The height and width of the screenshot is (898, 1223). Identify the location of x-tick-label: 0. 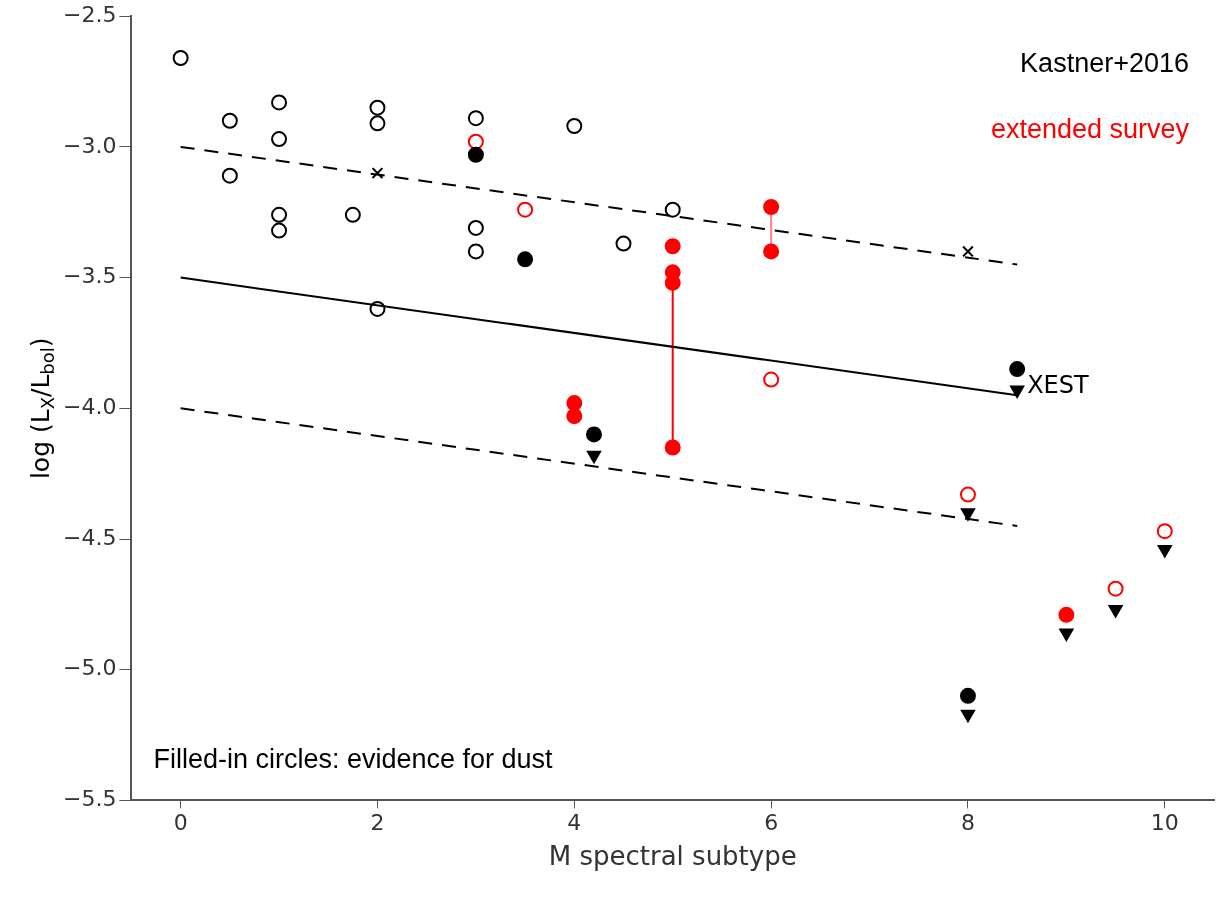
(180, 823).